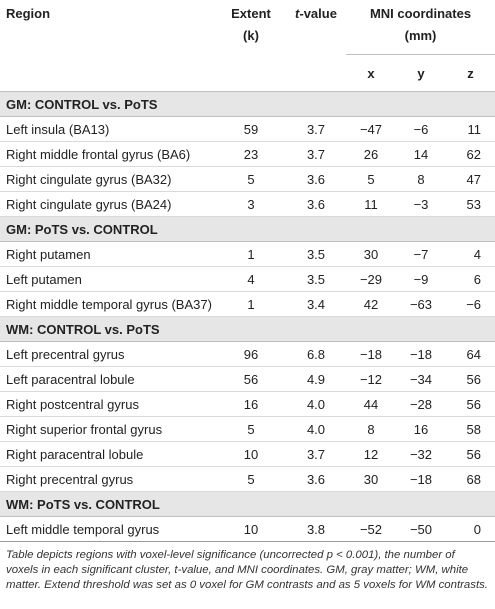 The height and width of the screenshot is (609, 495). I want to click on table-row: Left putamen 4 3.5 −29 −9 6, so click(247, 279).